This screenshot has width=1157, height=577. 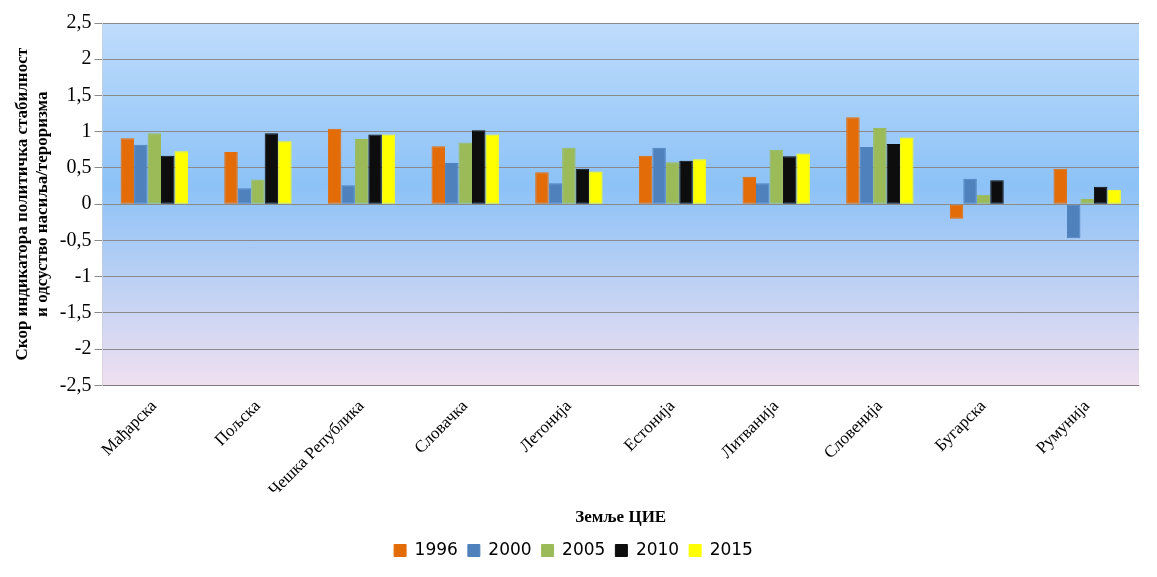 I want to click on legend-label: 2000, so click(x=510, y=548).